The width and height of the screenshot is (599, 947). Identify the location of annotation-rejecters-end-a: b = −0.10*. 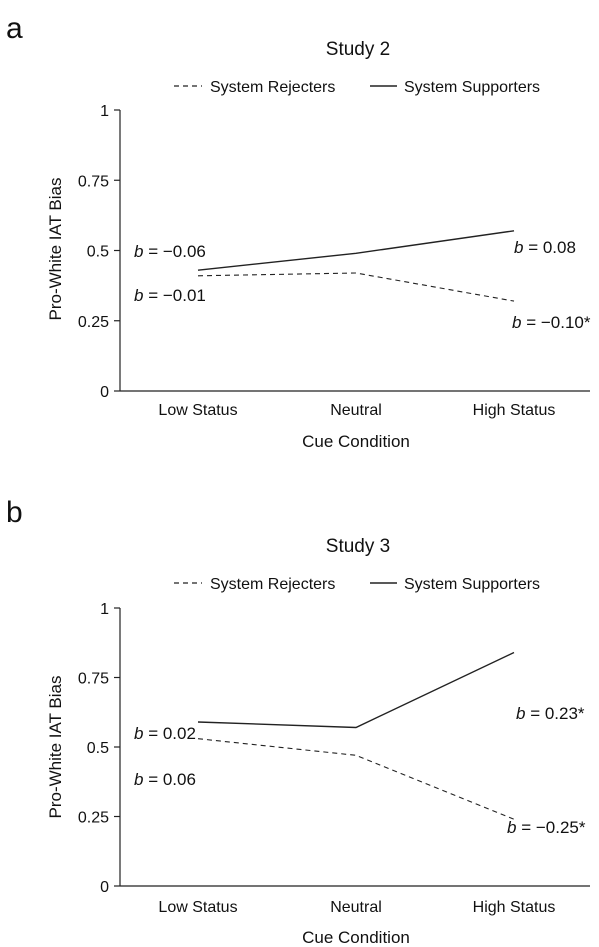
(551, 322).